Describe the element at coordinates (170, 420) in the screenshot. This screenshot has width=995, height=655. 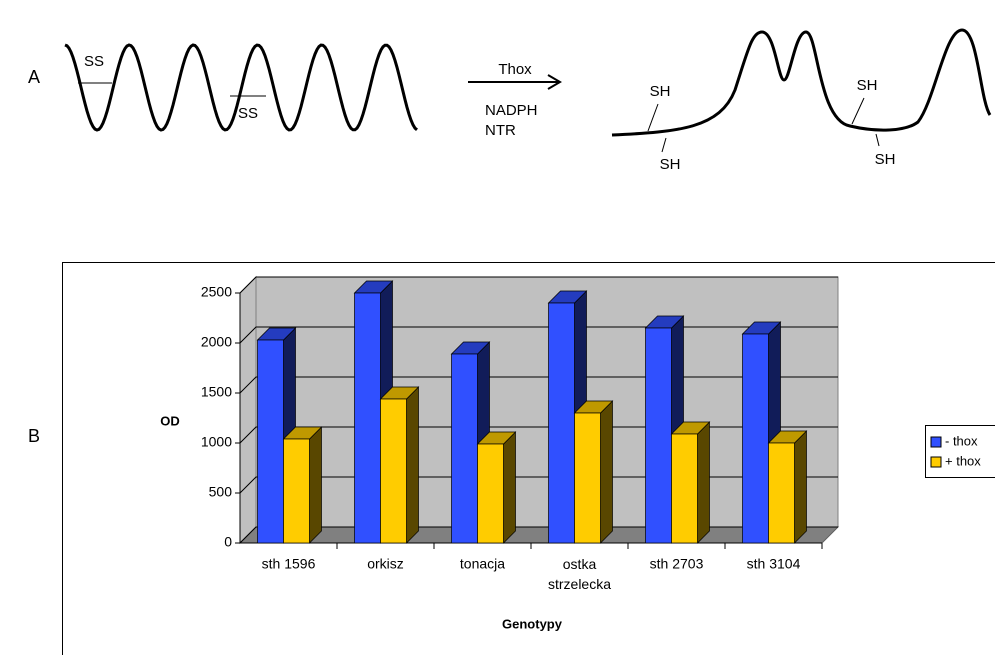
I see `y-axis-title: OD` at that location.